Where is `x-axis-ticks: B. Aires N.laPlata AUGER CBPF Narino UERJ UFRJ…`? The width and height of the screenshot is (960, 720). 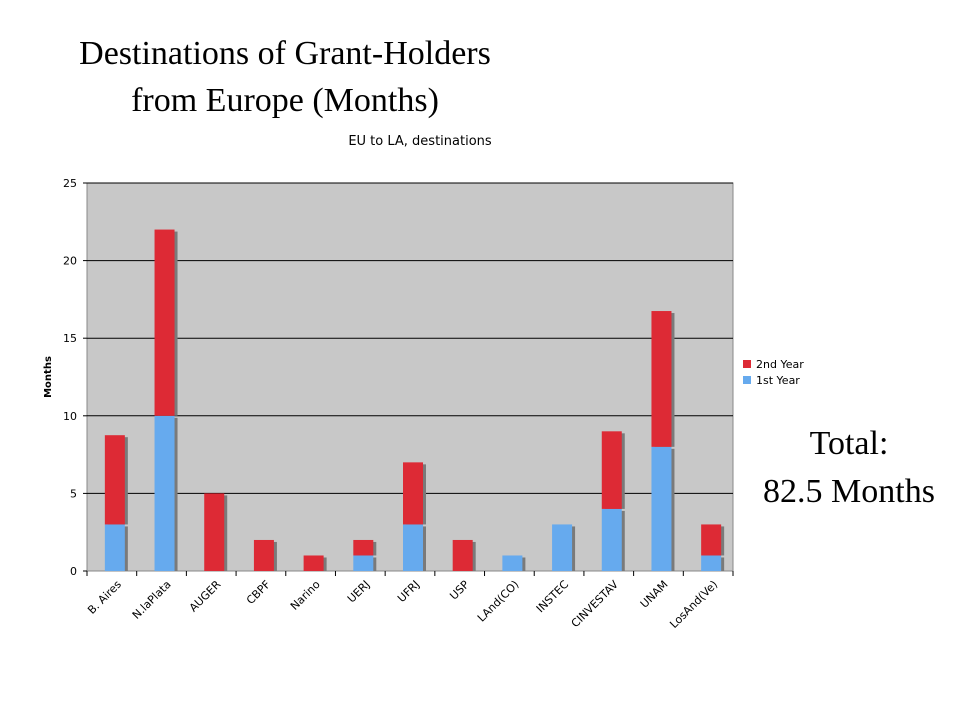 x-axis-ticks: B. Aires N.laPlata AUGER CBPF Narino UERJ UFRJ… is located at coordinates (409, 601).